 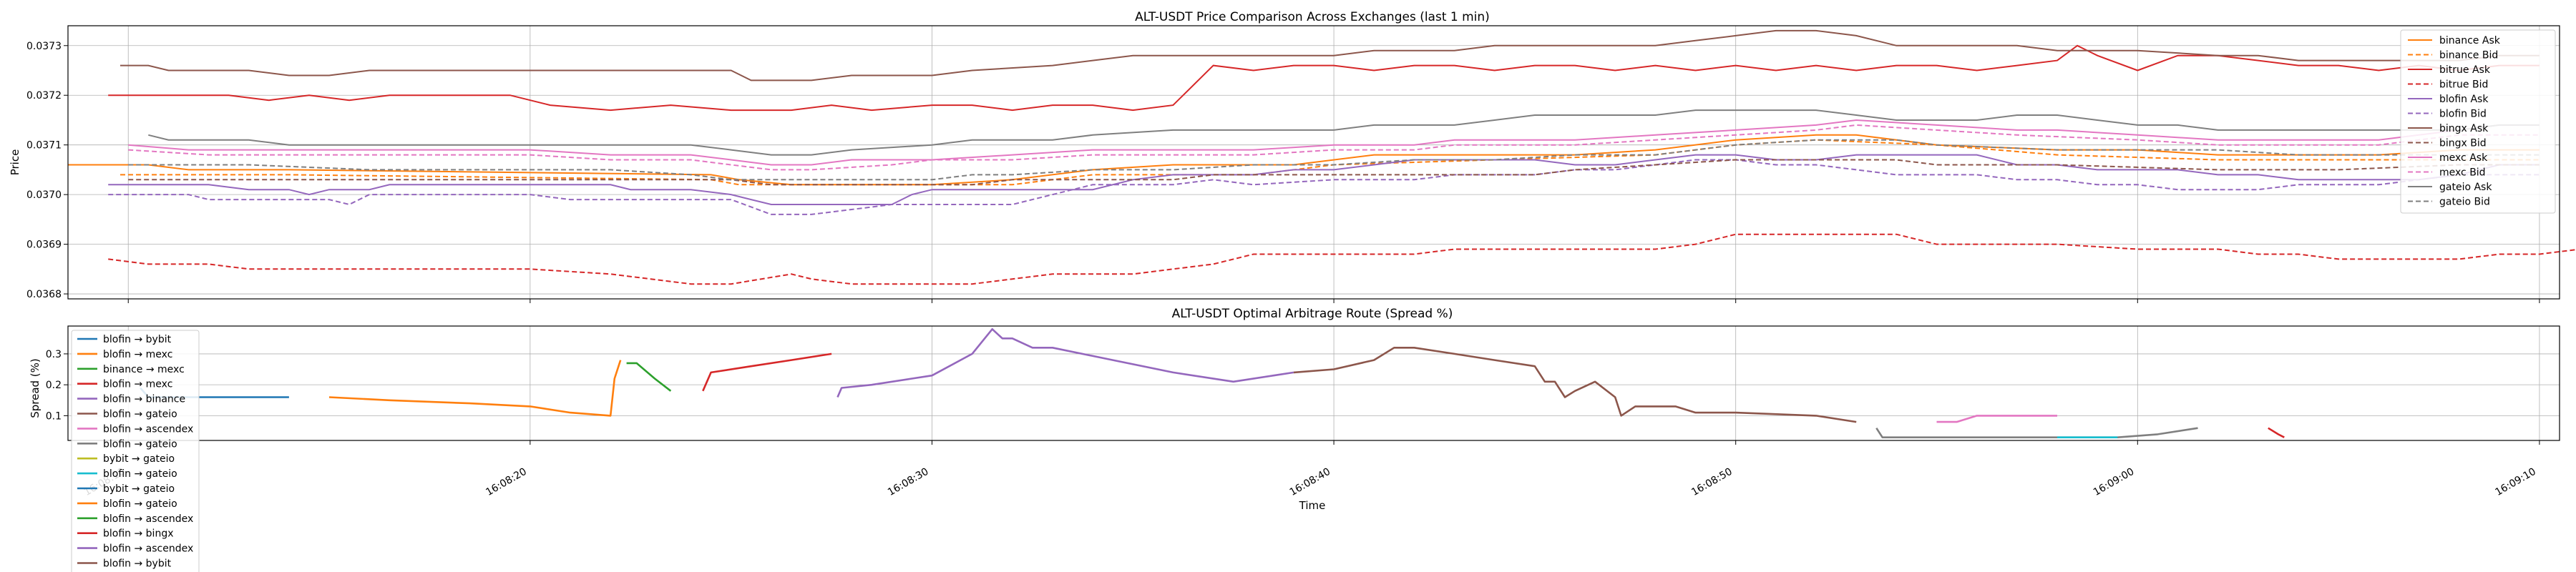 I want to click on price-legend-label: blofin Bid, so click(x=2463, y=114).